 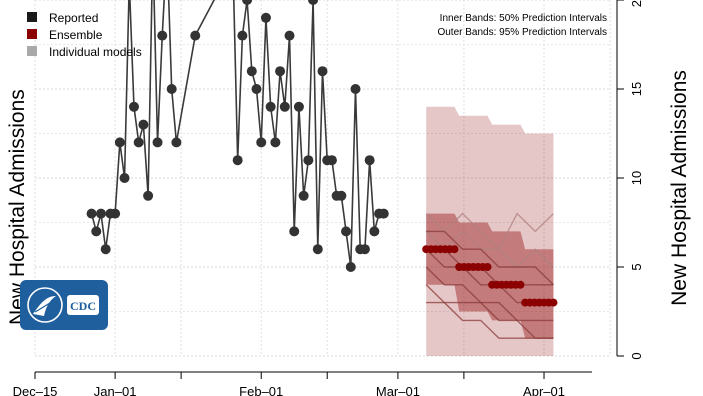 I want to click on hhs-seal-icon, so click(x=45, y=305).